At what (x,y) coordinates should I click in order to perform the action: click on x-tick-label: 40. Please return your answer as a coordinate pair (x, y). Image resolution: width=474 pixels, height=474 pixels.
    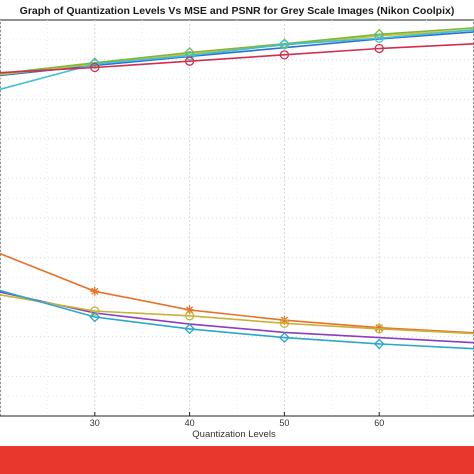
    Looking at the image, I should click on (190, 423).